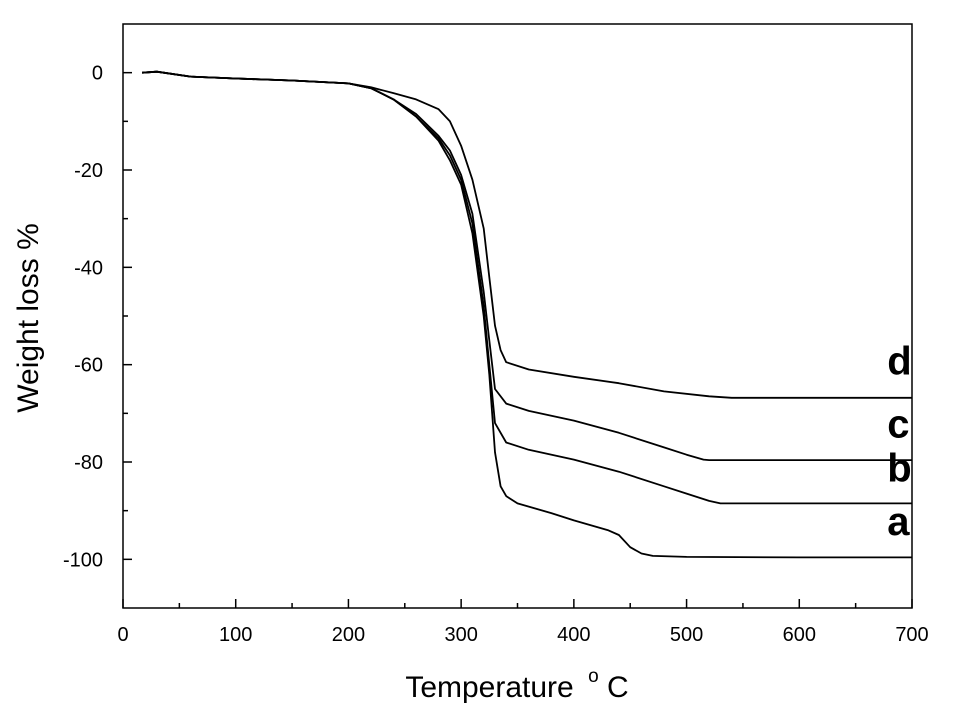  Describe the element at coordinates (88, 463) in the screenshot. I see `y-tick-label: -80` at that location.